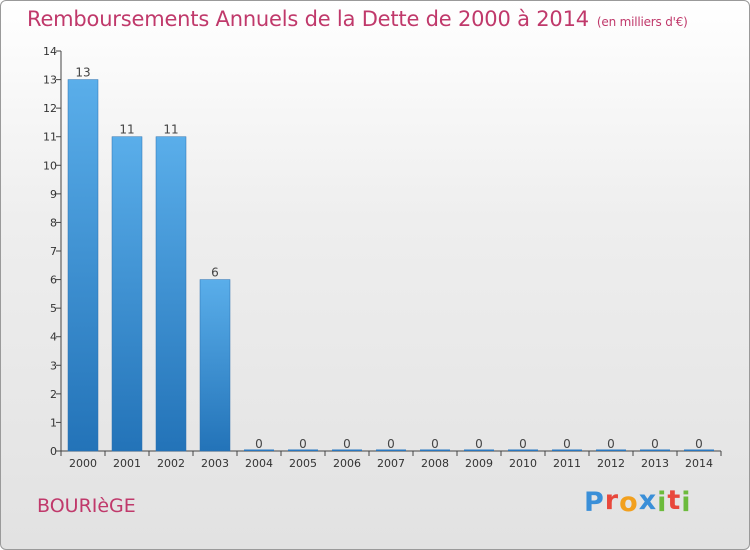 The height and width of the screenshot is (550, 750). Describe the element at coordinates (82, 73) in the screenshot. I see `data-label: 13` at that location.